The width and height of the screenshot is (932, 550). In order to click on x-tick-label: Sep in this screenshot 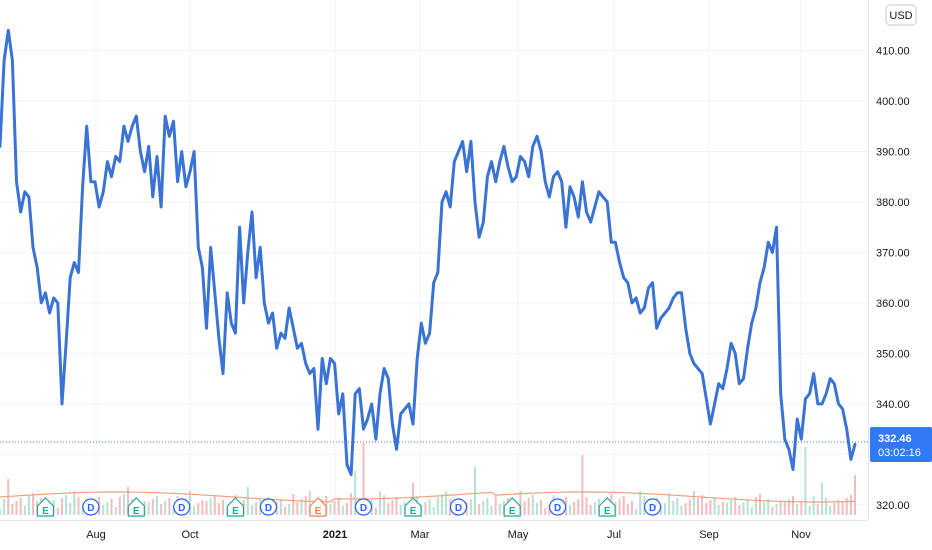, I will do `click(709, 535)`.